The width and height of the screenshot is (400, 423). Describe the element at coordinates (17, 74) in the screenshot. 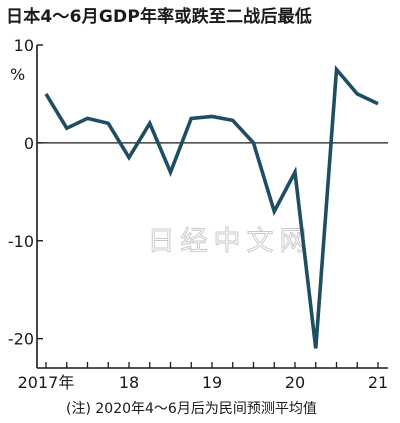

I see `y-unit-label: %` at that location.